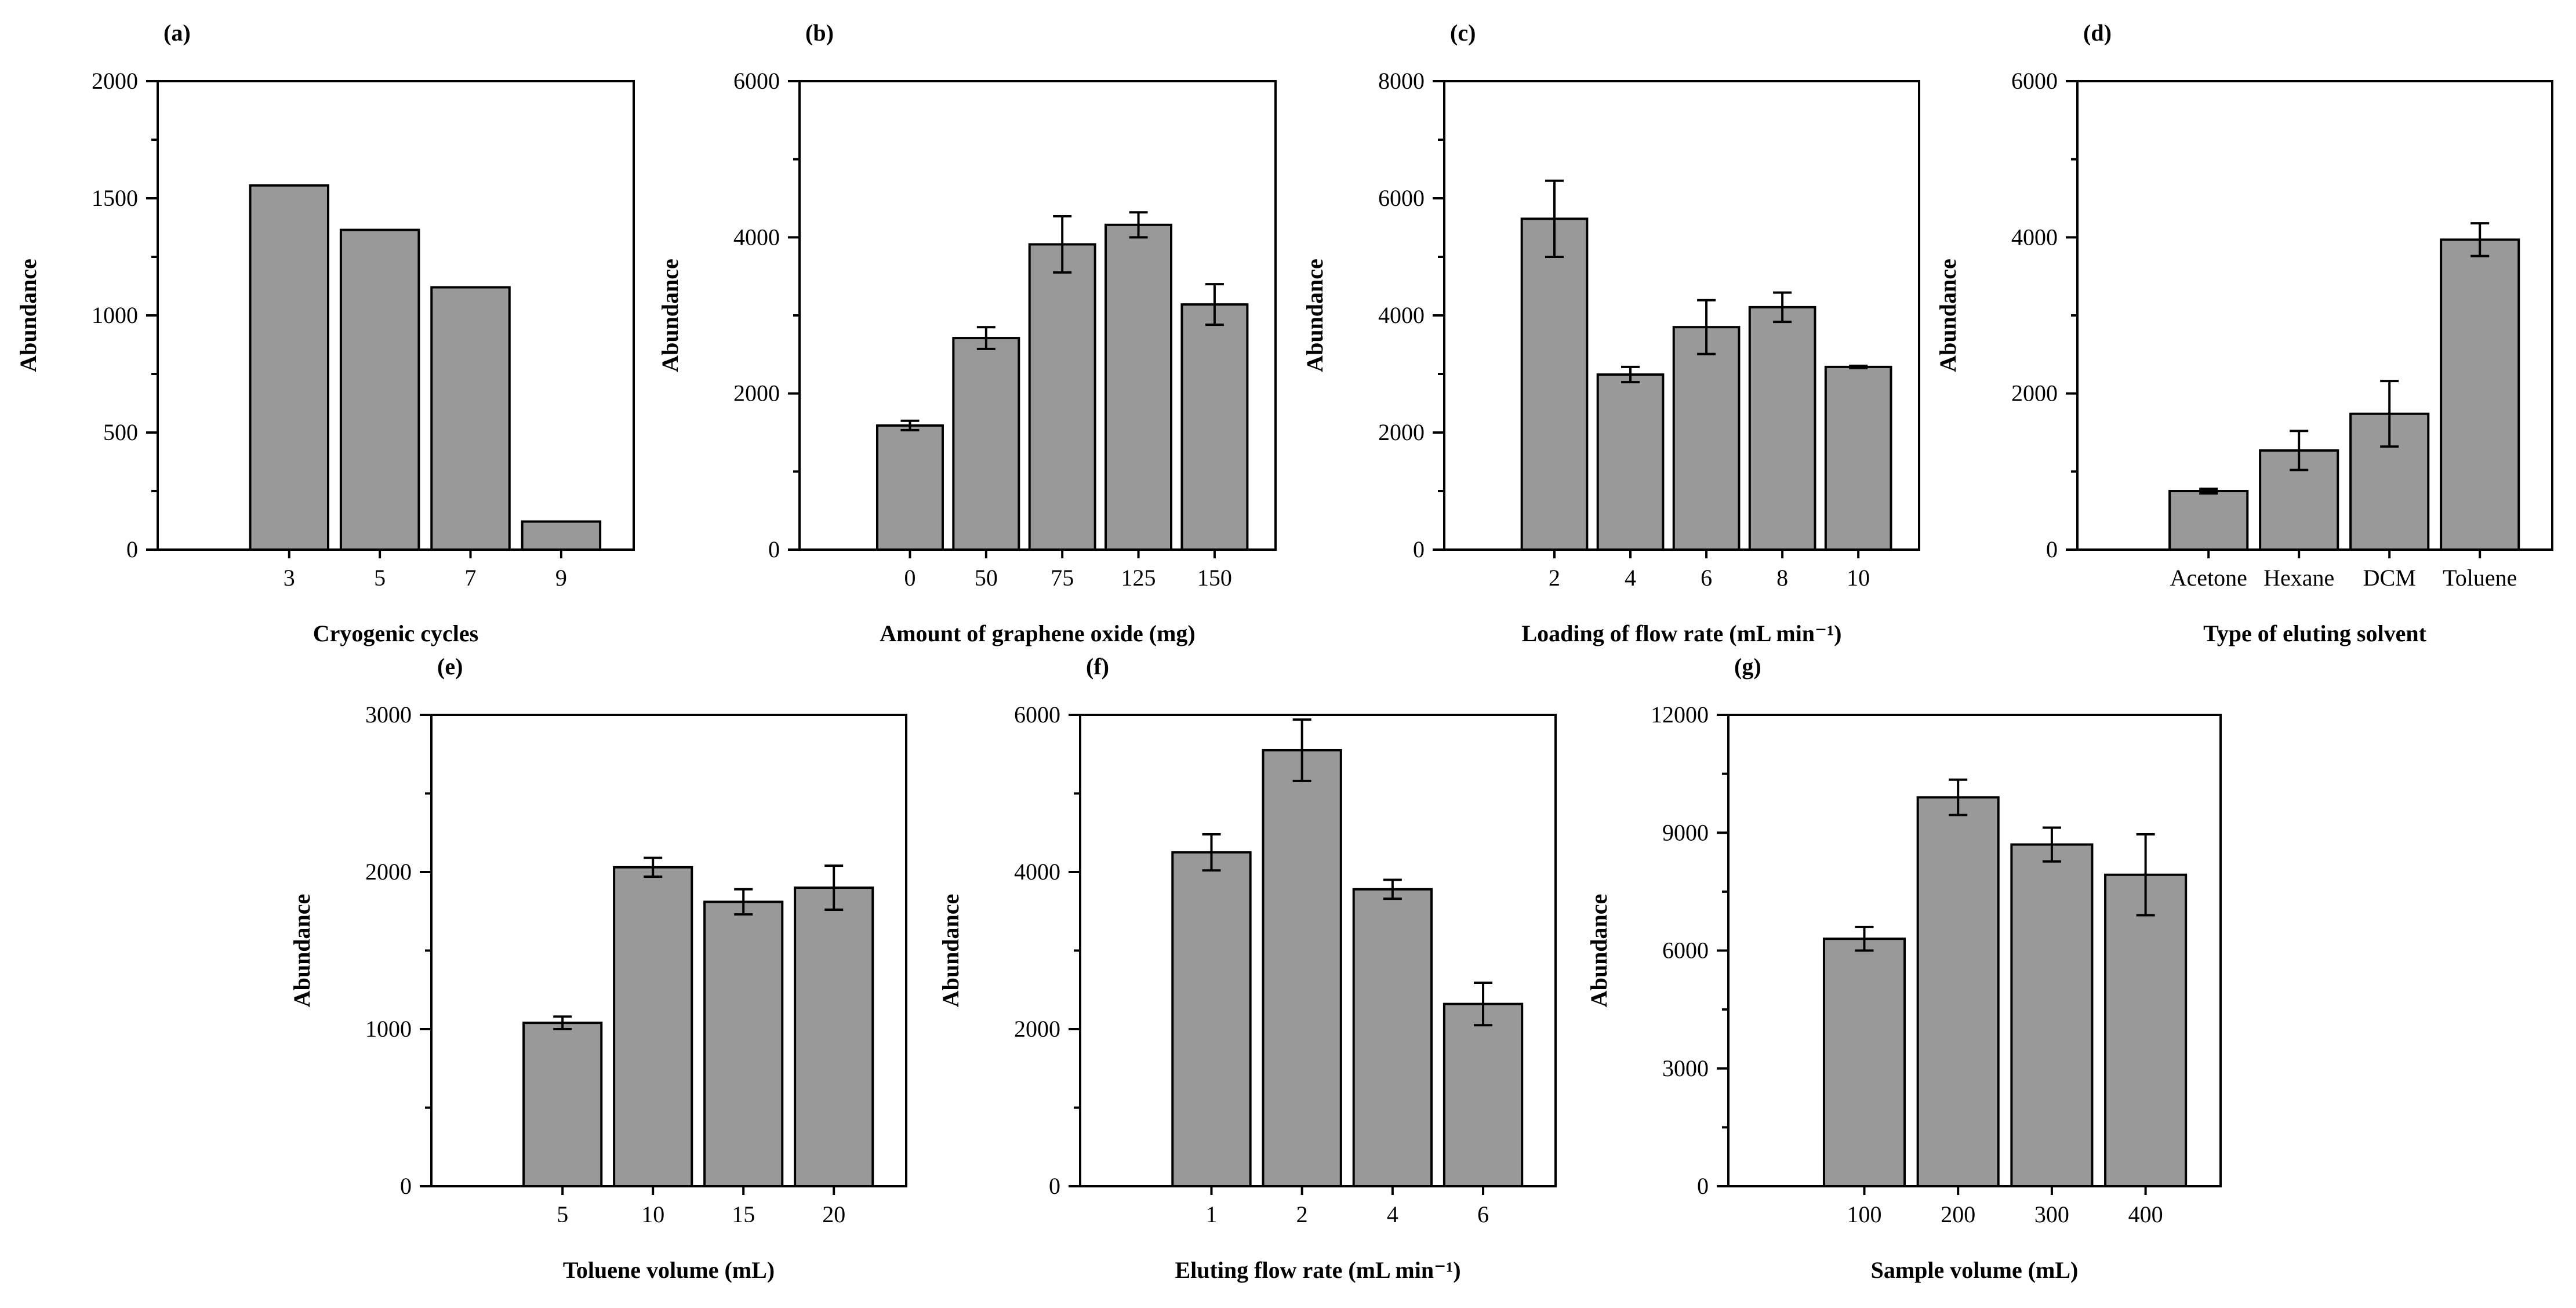 The height and width of the screenshot is (1308, 2576). Describe the element at coordinates (120, 432) in the screenshot. I see `y-tick-label: 500` at that location.